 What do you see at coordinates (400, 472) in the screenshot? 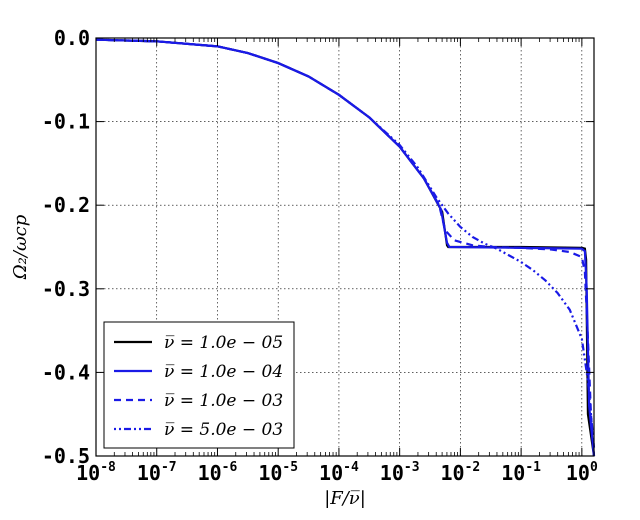
I see `x-tick-label: 10⁻³` at bounding box center [400, 472].